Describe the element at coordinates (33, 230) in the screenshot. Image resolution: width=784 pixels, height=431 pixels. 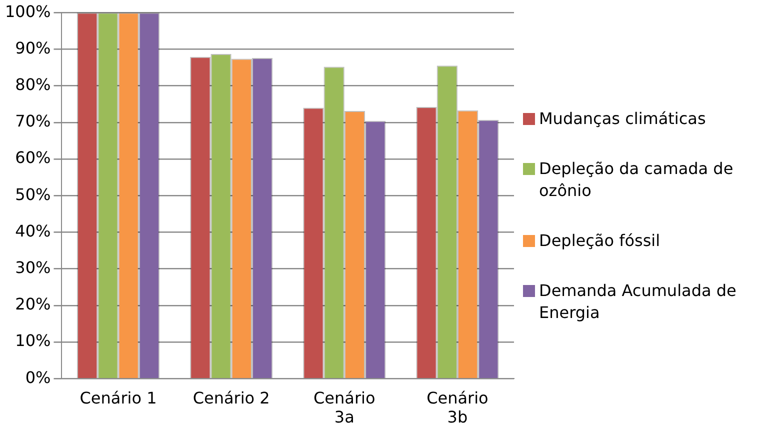
I see `y-tick-label: 40%` at that location.